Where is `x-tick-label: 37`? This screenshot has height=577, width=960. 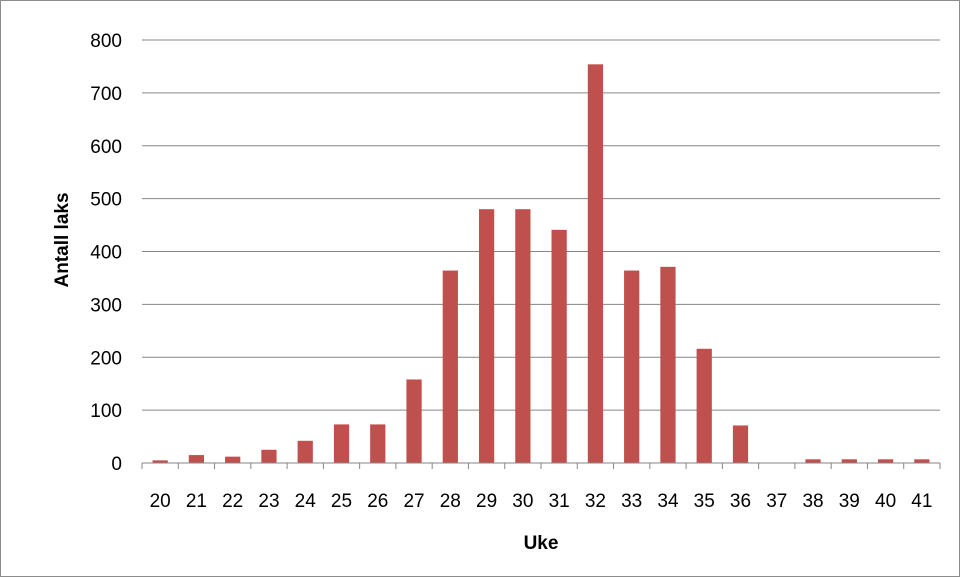 x-tick-label: 37 is located at coordinates (776, 501).